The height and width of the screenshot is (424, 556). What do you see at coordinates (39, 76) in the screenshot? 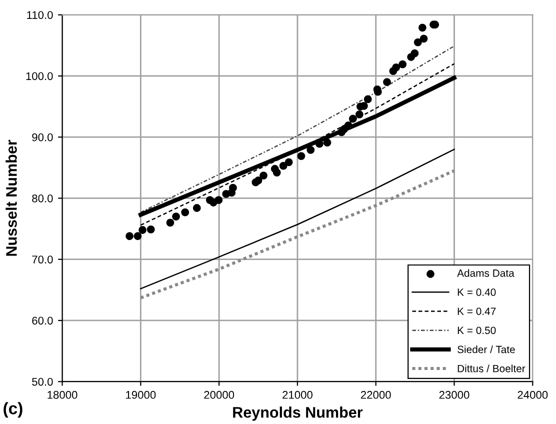
I see `y-tick-label: 100.0` at bounding box center [39, 76].